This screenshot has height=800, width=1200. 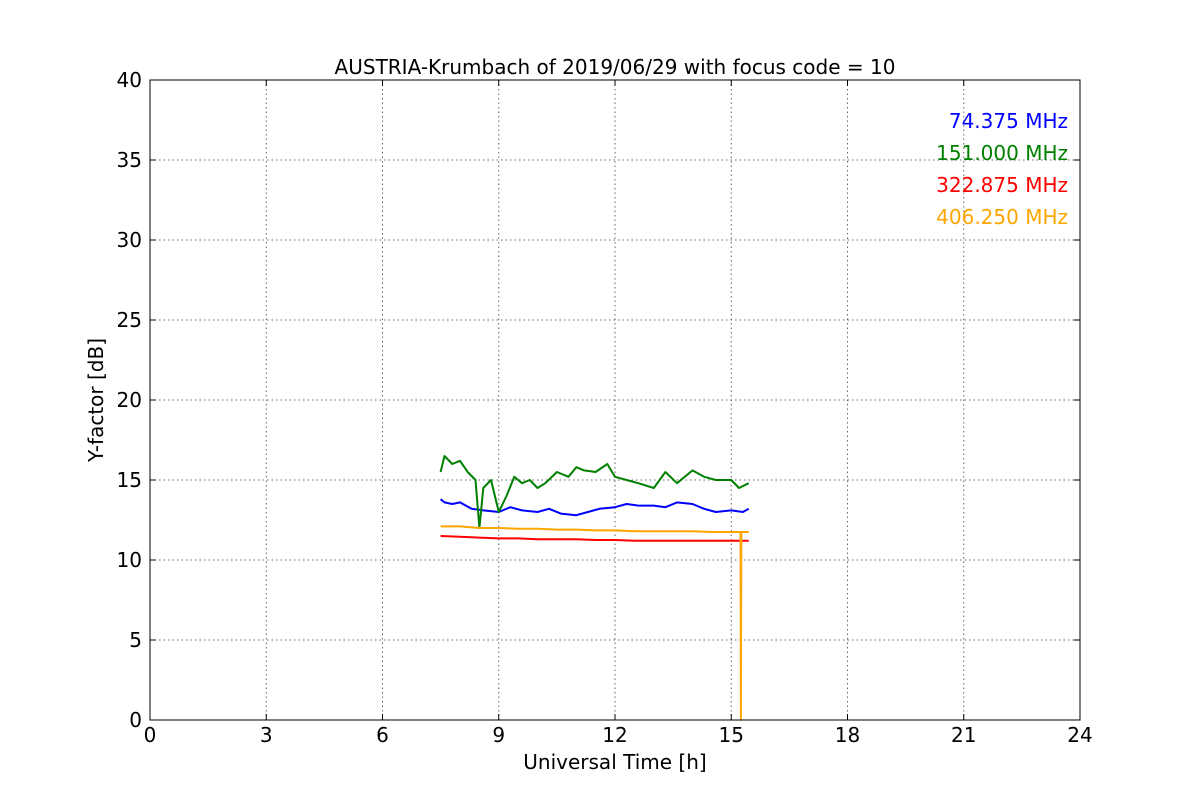 What do you see at coordinates (129, 160) in the screenshot?
I see `y-tick-label: 35` at bounding box center [129, 160].